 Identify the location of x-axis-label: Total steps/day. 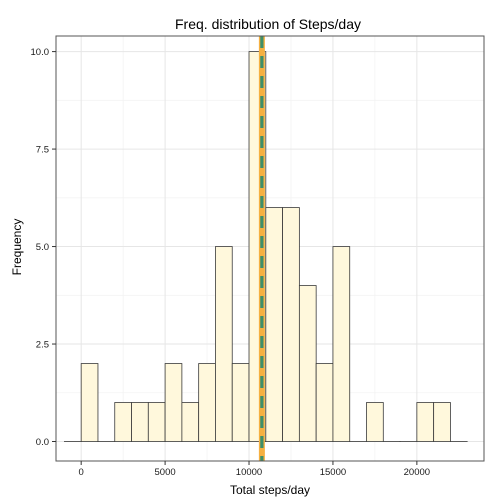
(270, 490).